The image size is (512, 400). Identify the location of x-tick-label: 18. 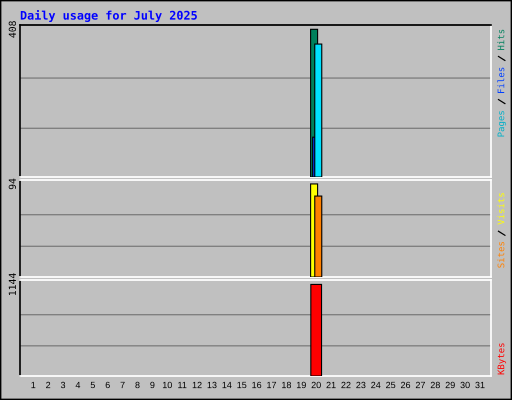
(287, 385).